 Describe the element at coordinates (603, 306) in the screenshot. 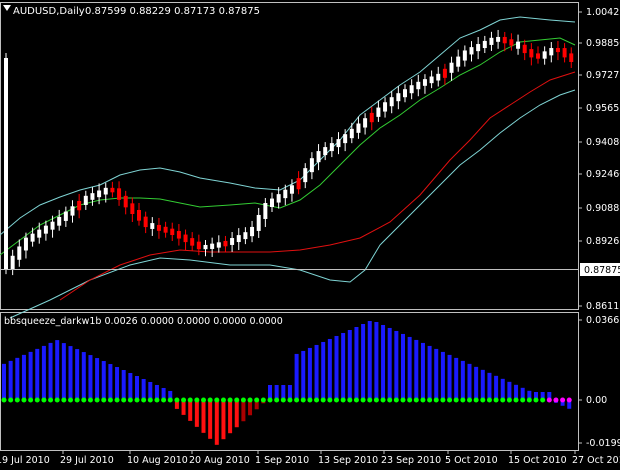

I see `price-tick-label: 0.86115` at that location.